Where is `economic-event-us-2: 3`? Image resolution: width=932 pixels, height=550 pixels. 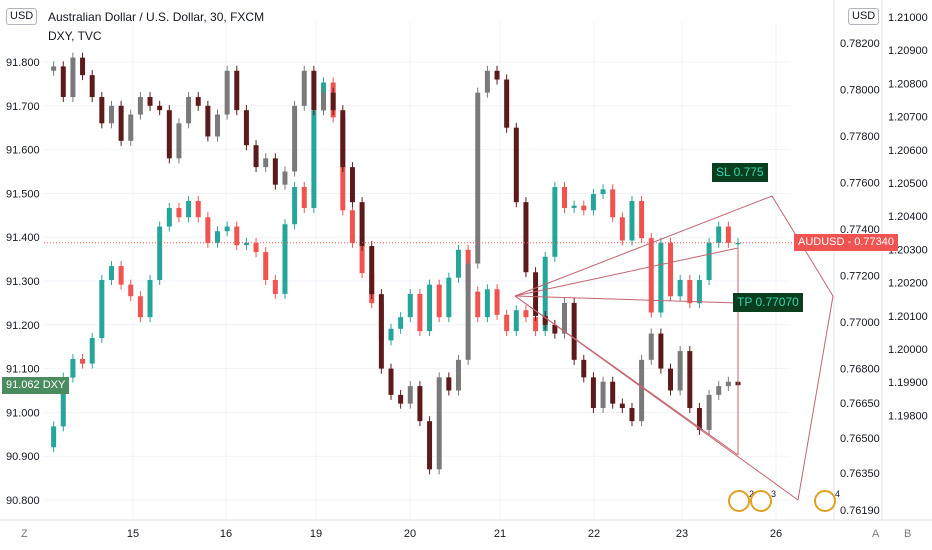 economic-event-us-2: 3 is located at coordinates (763, 501).